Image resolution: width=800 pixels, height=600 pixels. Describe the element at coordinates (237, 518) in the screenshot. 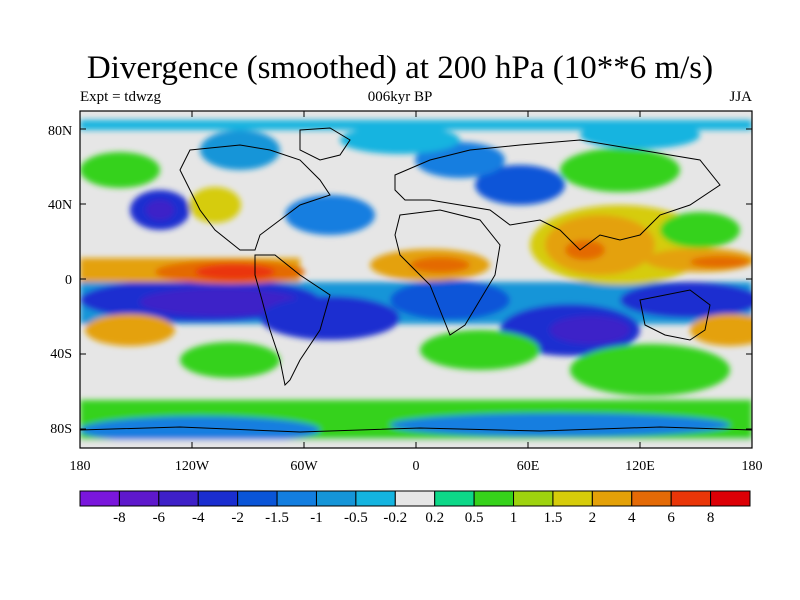

I see `colorbar-tick-label: -2` at that location.